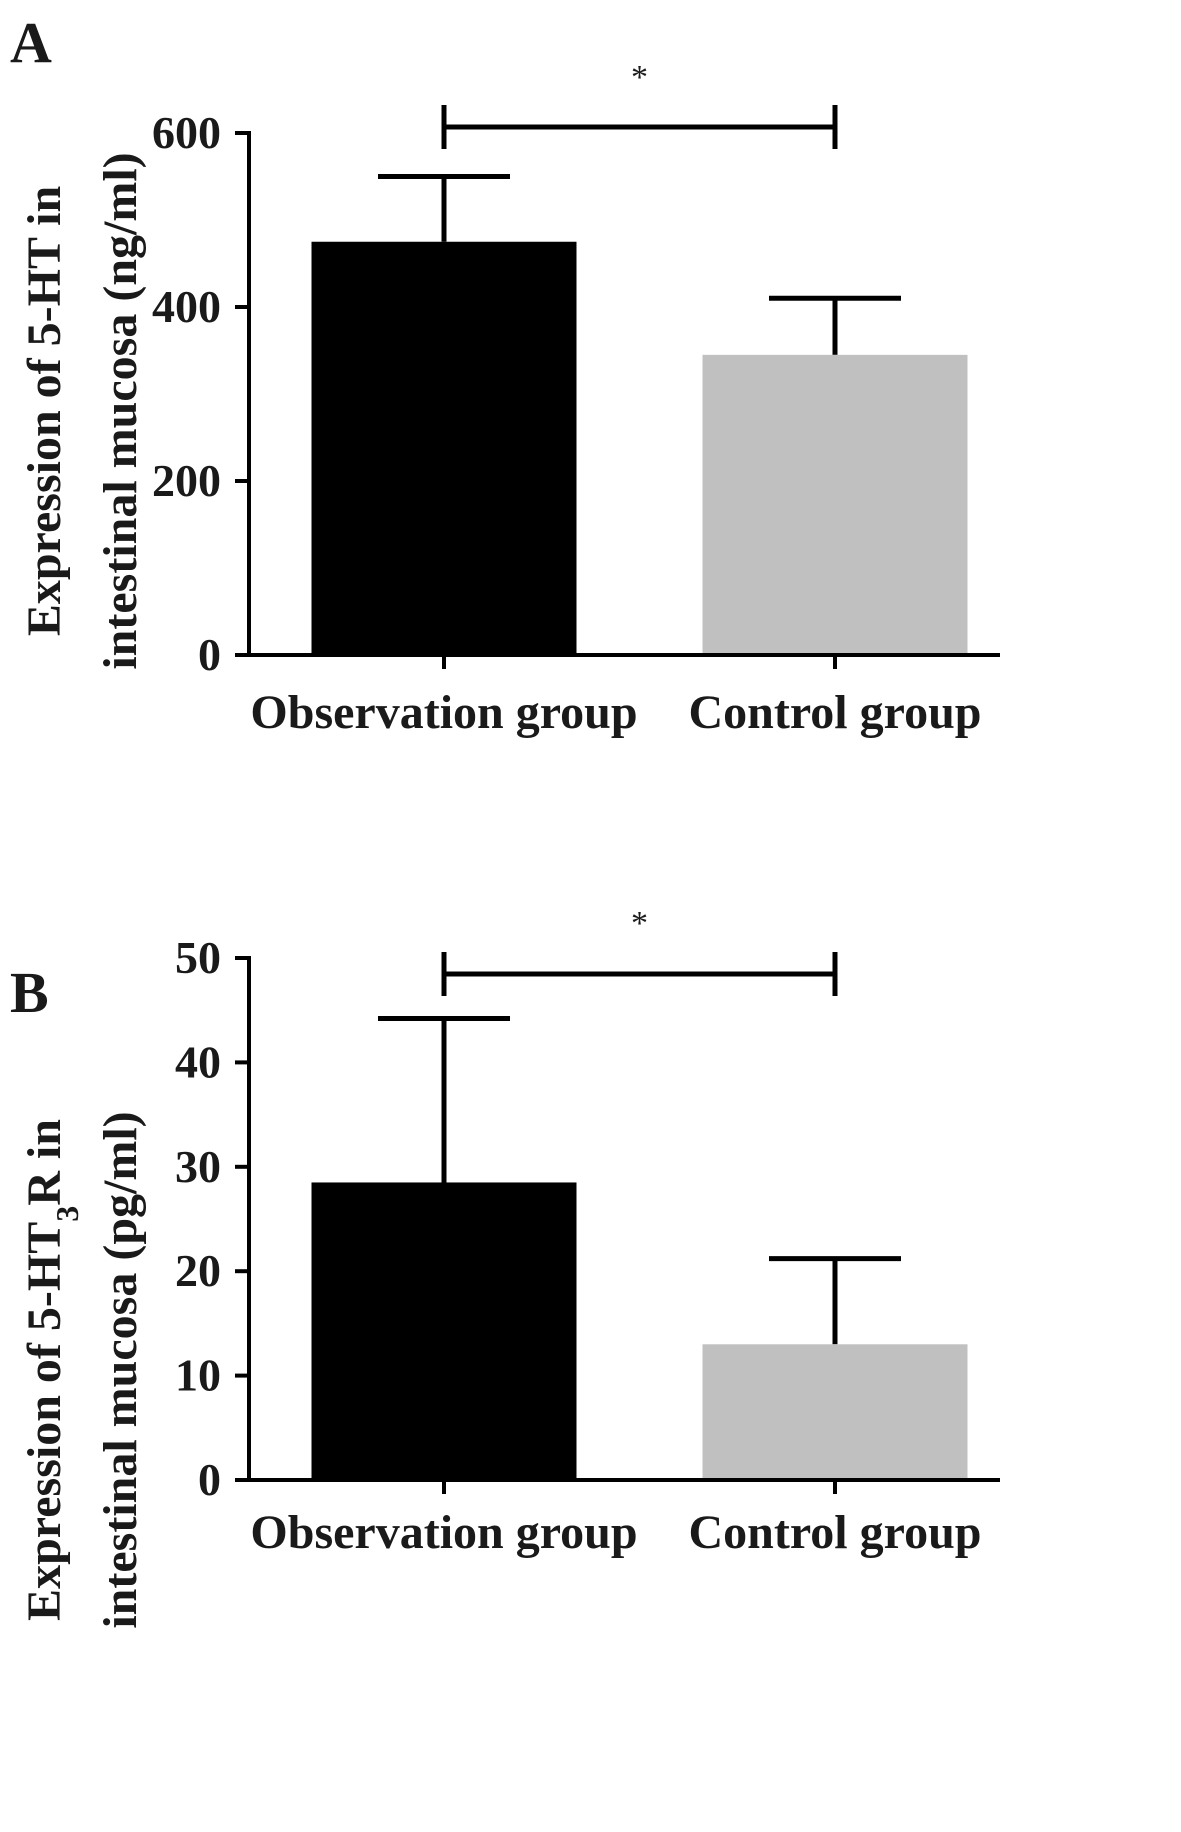  I want to click on panel-b-ylabel-line1: Expression of 5-HT3R in, so click(51, 1370).